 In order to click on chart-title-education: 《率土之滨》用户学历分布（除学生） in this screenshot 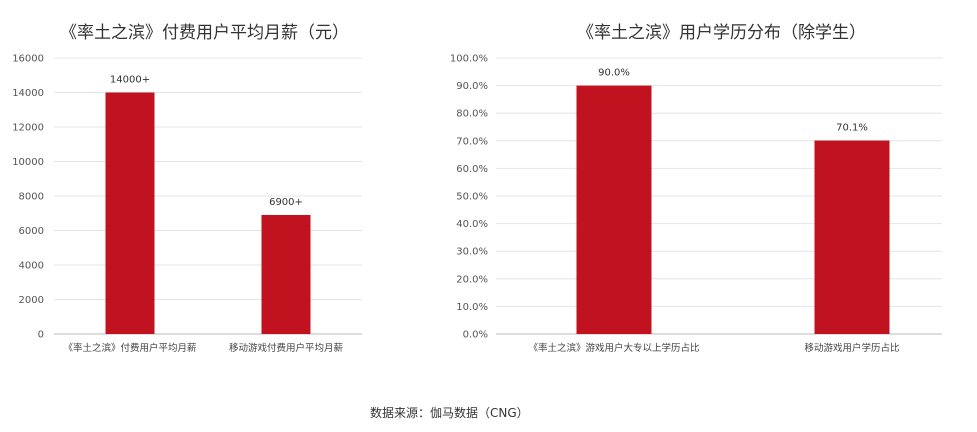, I will do `click(721, 33)`.